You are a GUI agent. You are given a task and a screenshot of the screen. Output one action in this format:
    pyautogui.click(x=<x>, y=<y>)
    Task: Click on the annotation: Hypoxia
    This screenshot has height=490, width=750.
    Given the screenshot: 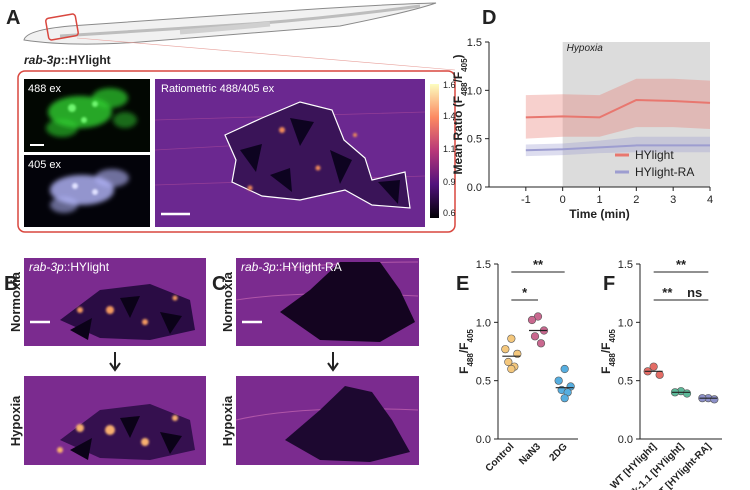 What is the action you would take?
    pyautogui.click(x=585, y=48)
    